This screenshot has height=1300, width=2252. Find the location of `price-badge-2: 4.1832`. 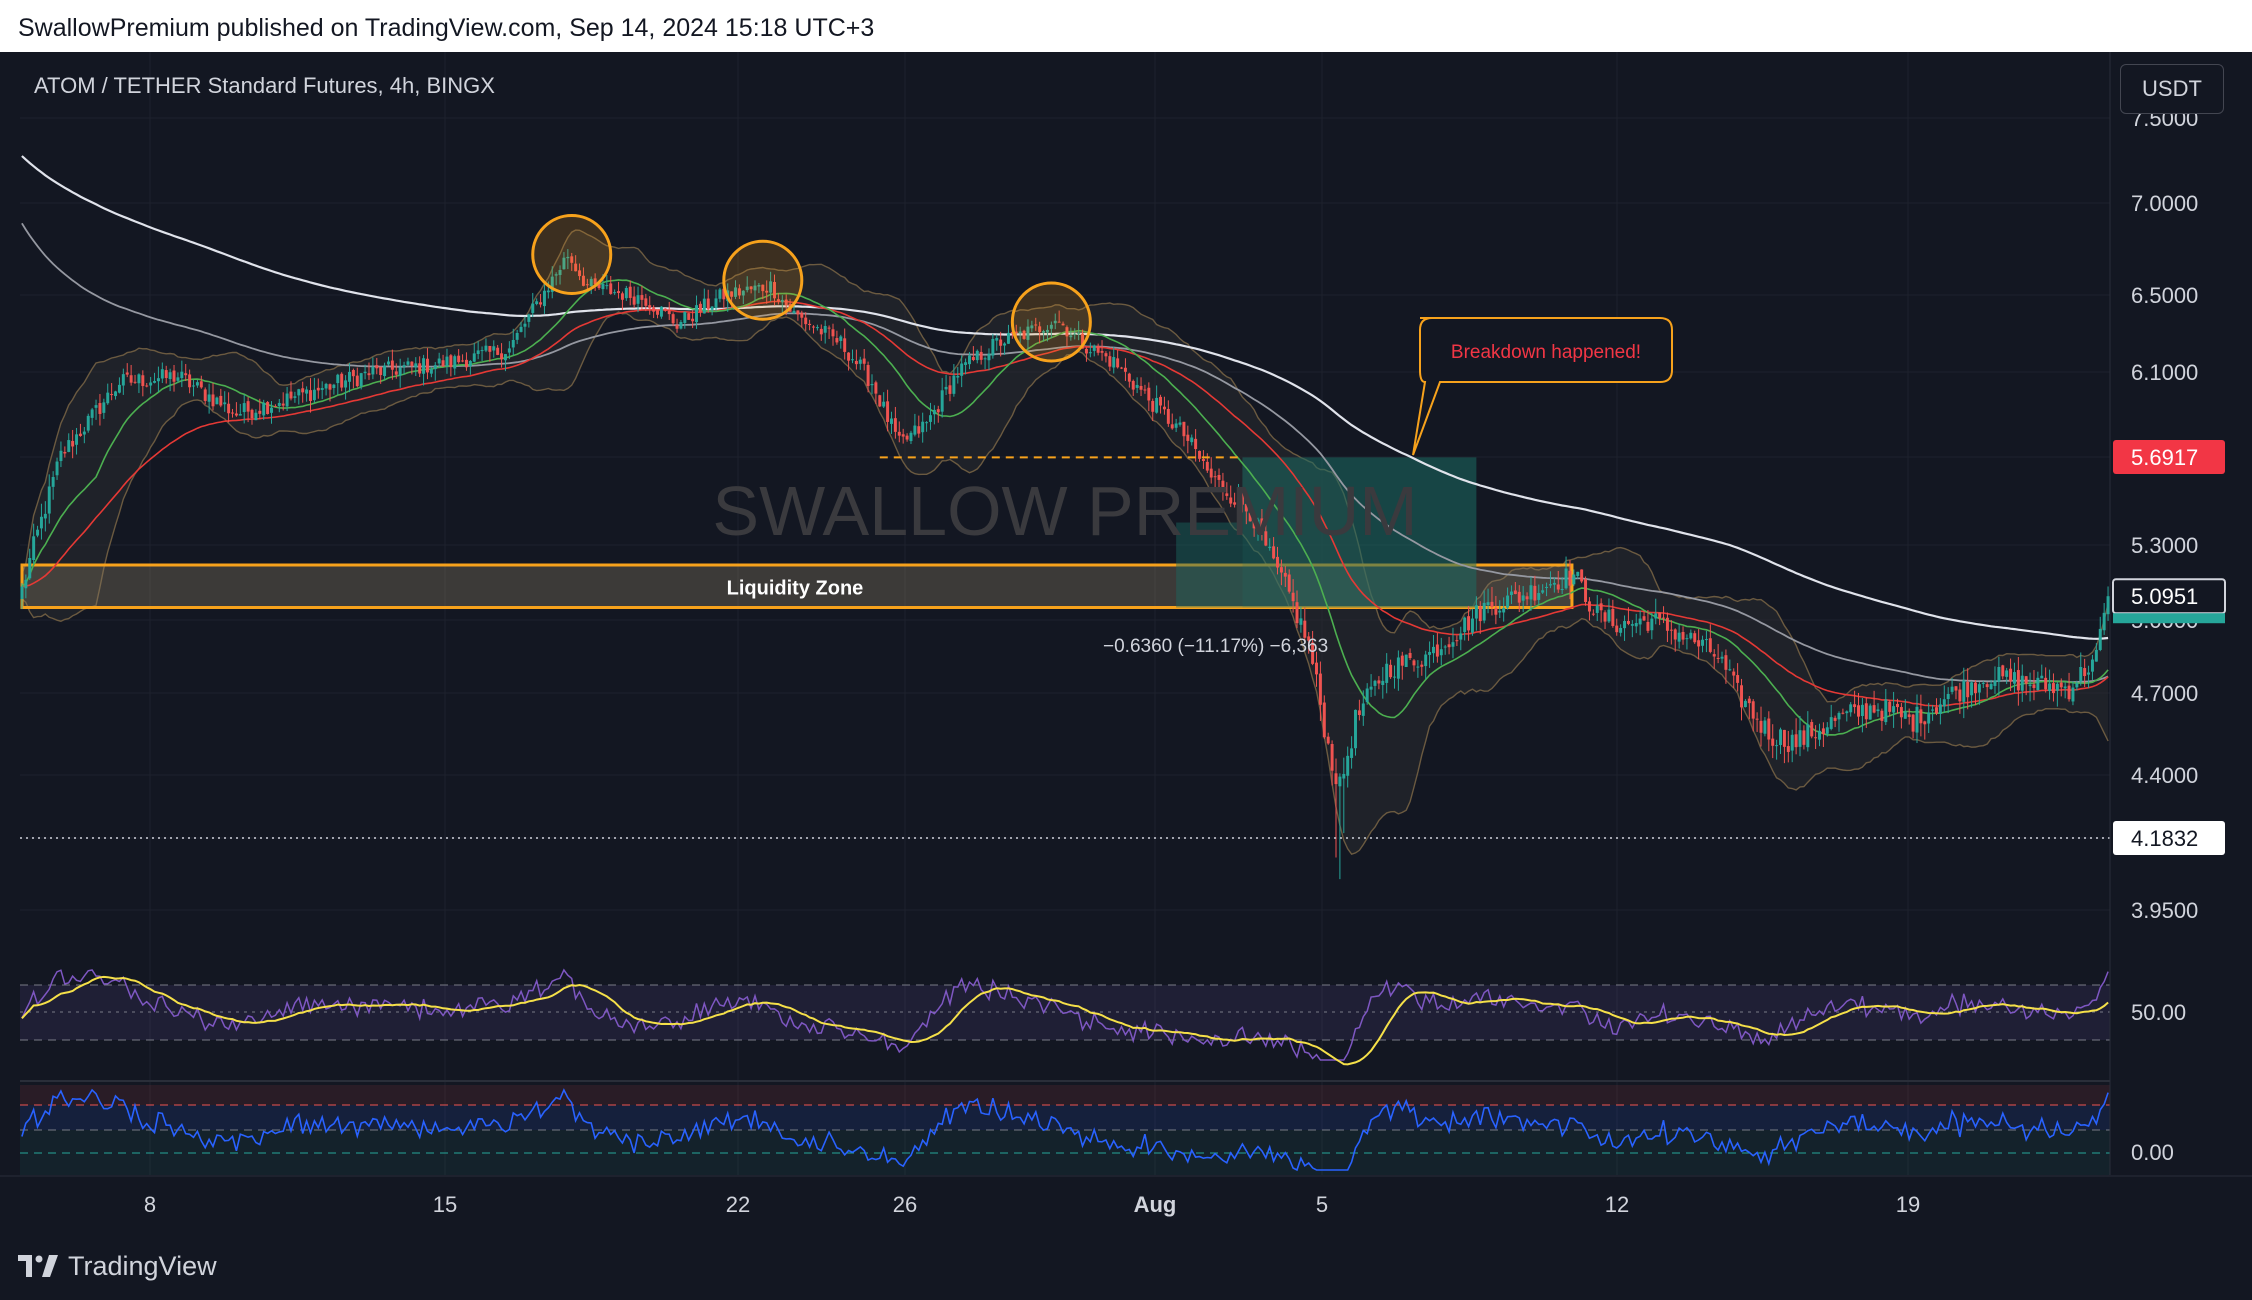

price-badge-2: 4.1832 is located at coordinates (2164, 838).